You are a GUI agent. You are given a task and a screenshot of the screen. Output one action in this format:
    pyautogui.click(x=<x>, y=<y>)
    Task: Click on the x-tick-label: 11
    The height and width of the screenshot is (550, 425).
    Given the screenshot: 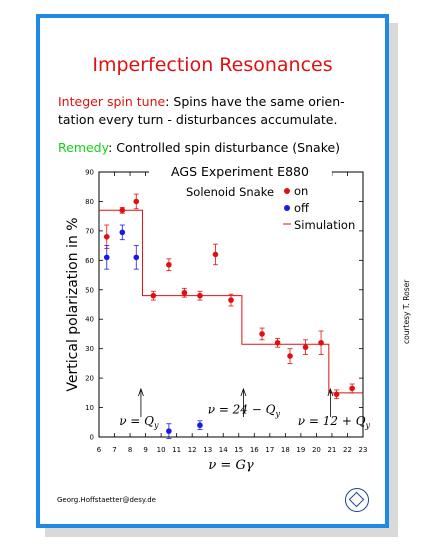 What is the action you would take?
    pyautogui.click(x=176, y=450)
    